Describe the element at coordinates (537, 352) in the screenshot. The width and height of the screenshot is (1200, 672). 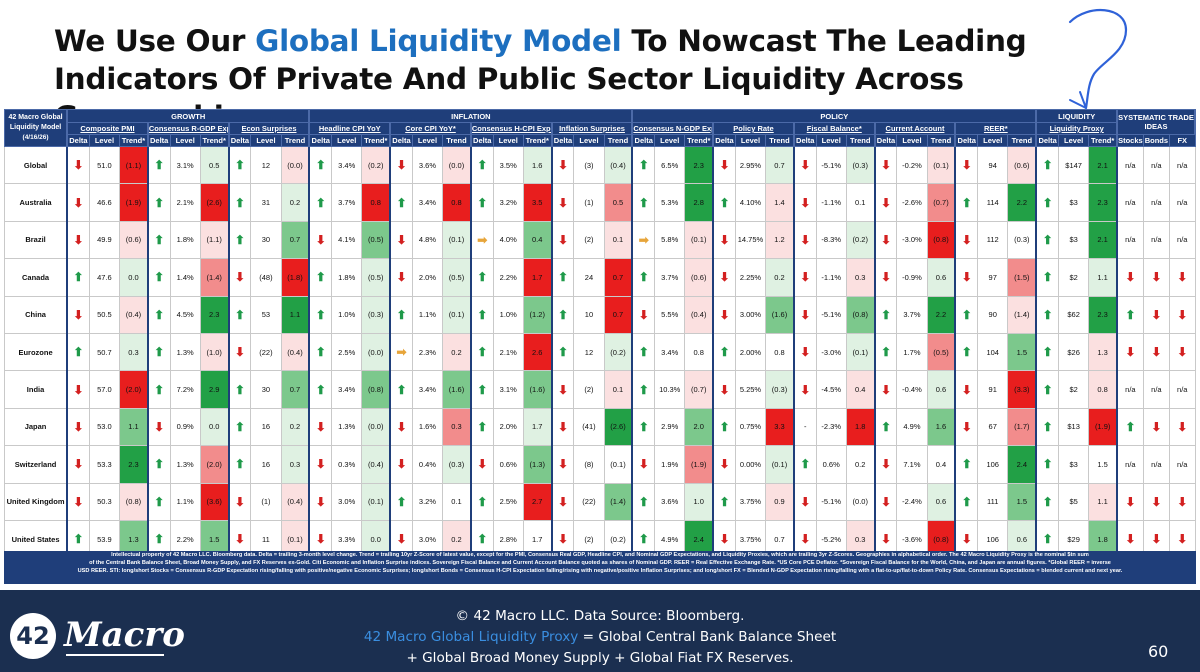
I see `trend-cell: 2.6` at that location.